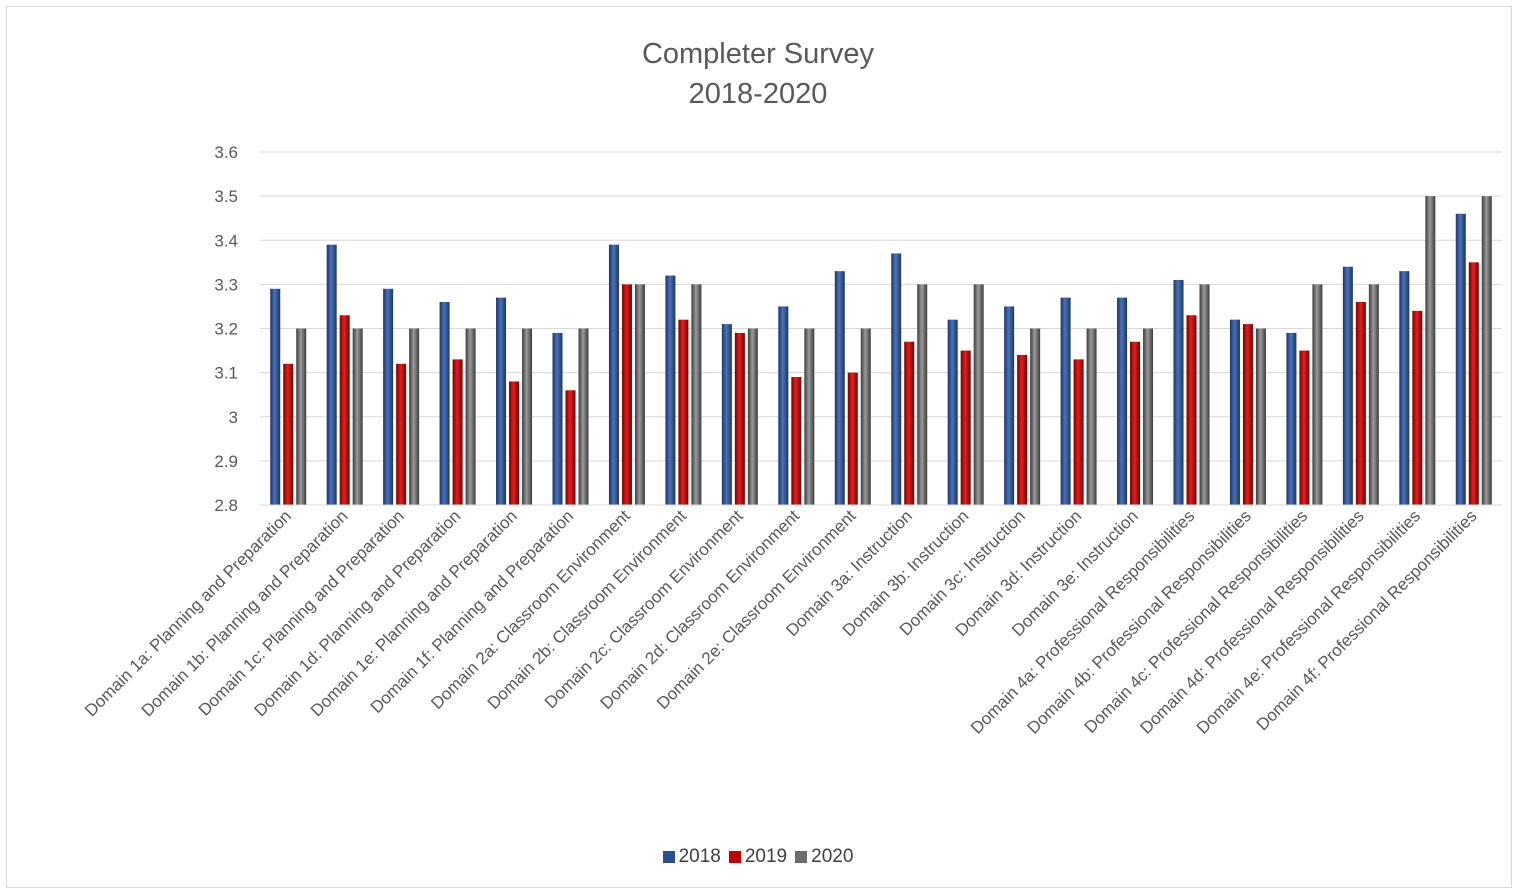 Image resolution: width=1516 pixels, height=892 pixels. Describe the element at coordinates (188, 613) in the screenshot. I see `x-tick-label: Domain 1a: Planning and Preparation` at that location.